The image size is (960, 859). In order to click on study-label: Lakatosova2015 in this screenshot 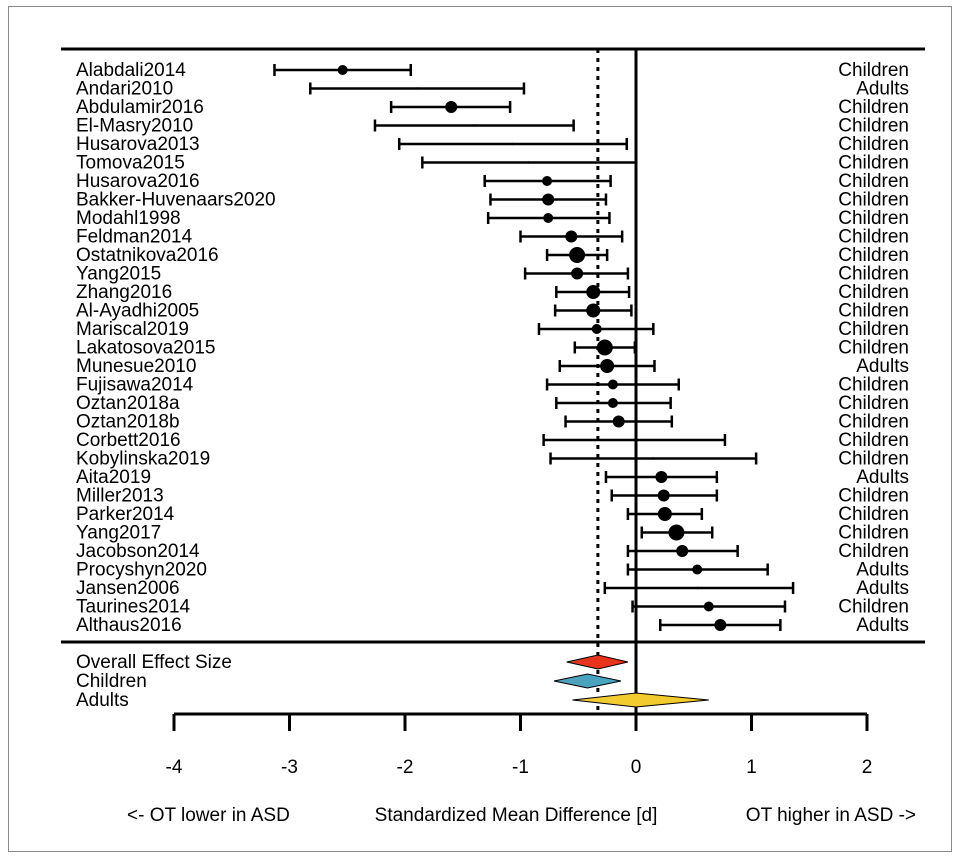, I will do `click(145, 348)`.